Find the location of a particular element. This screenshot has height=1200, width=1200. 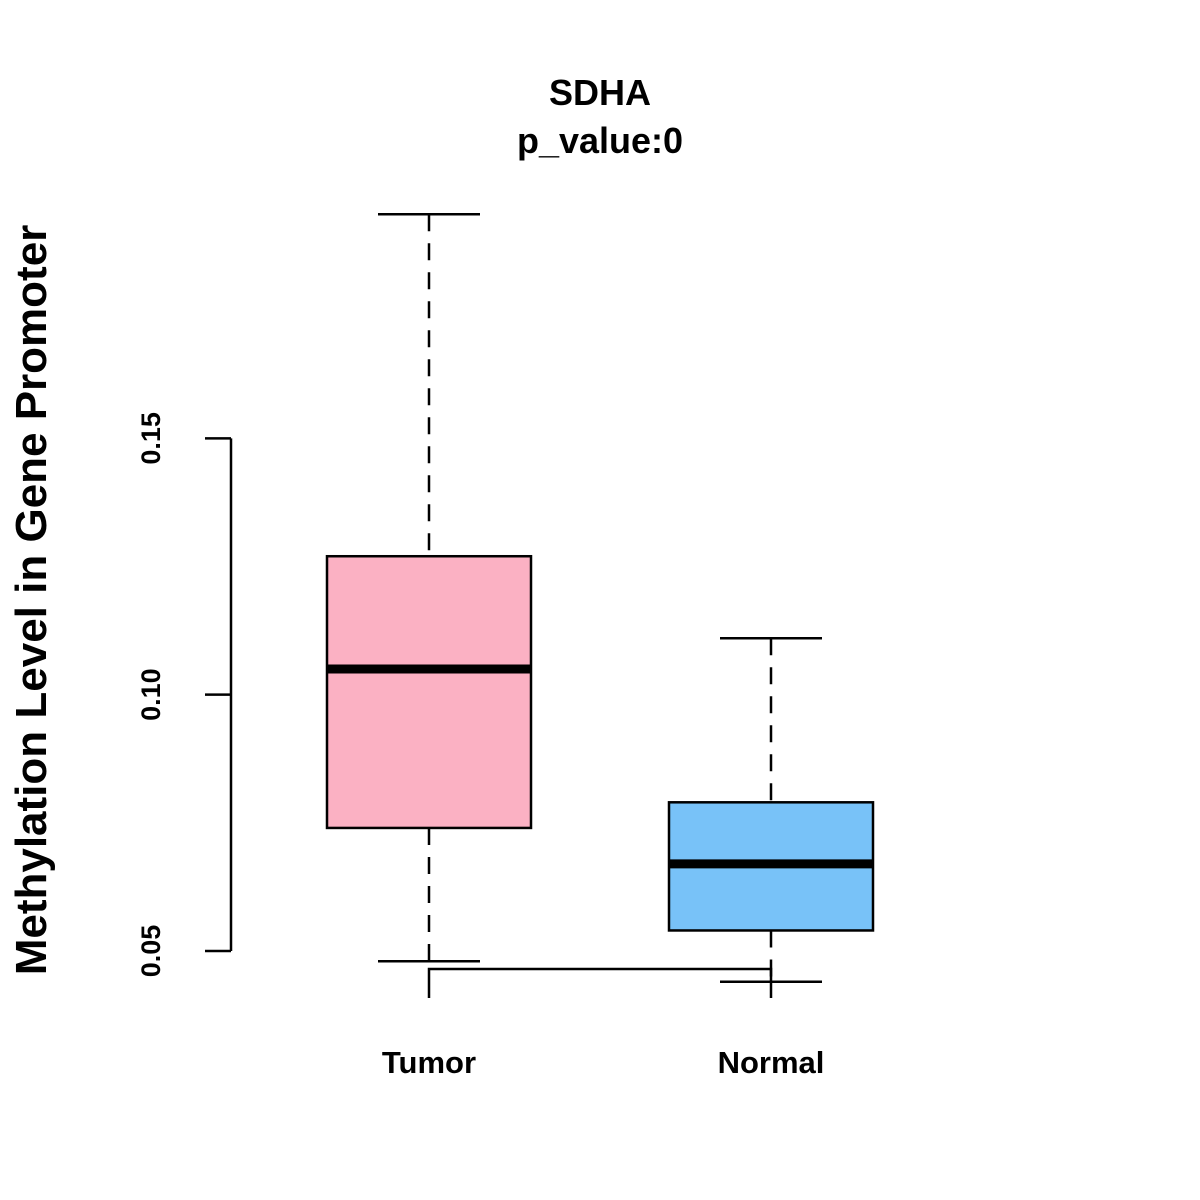

interquartile-box is located at coordinates (429, 692).